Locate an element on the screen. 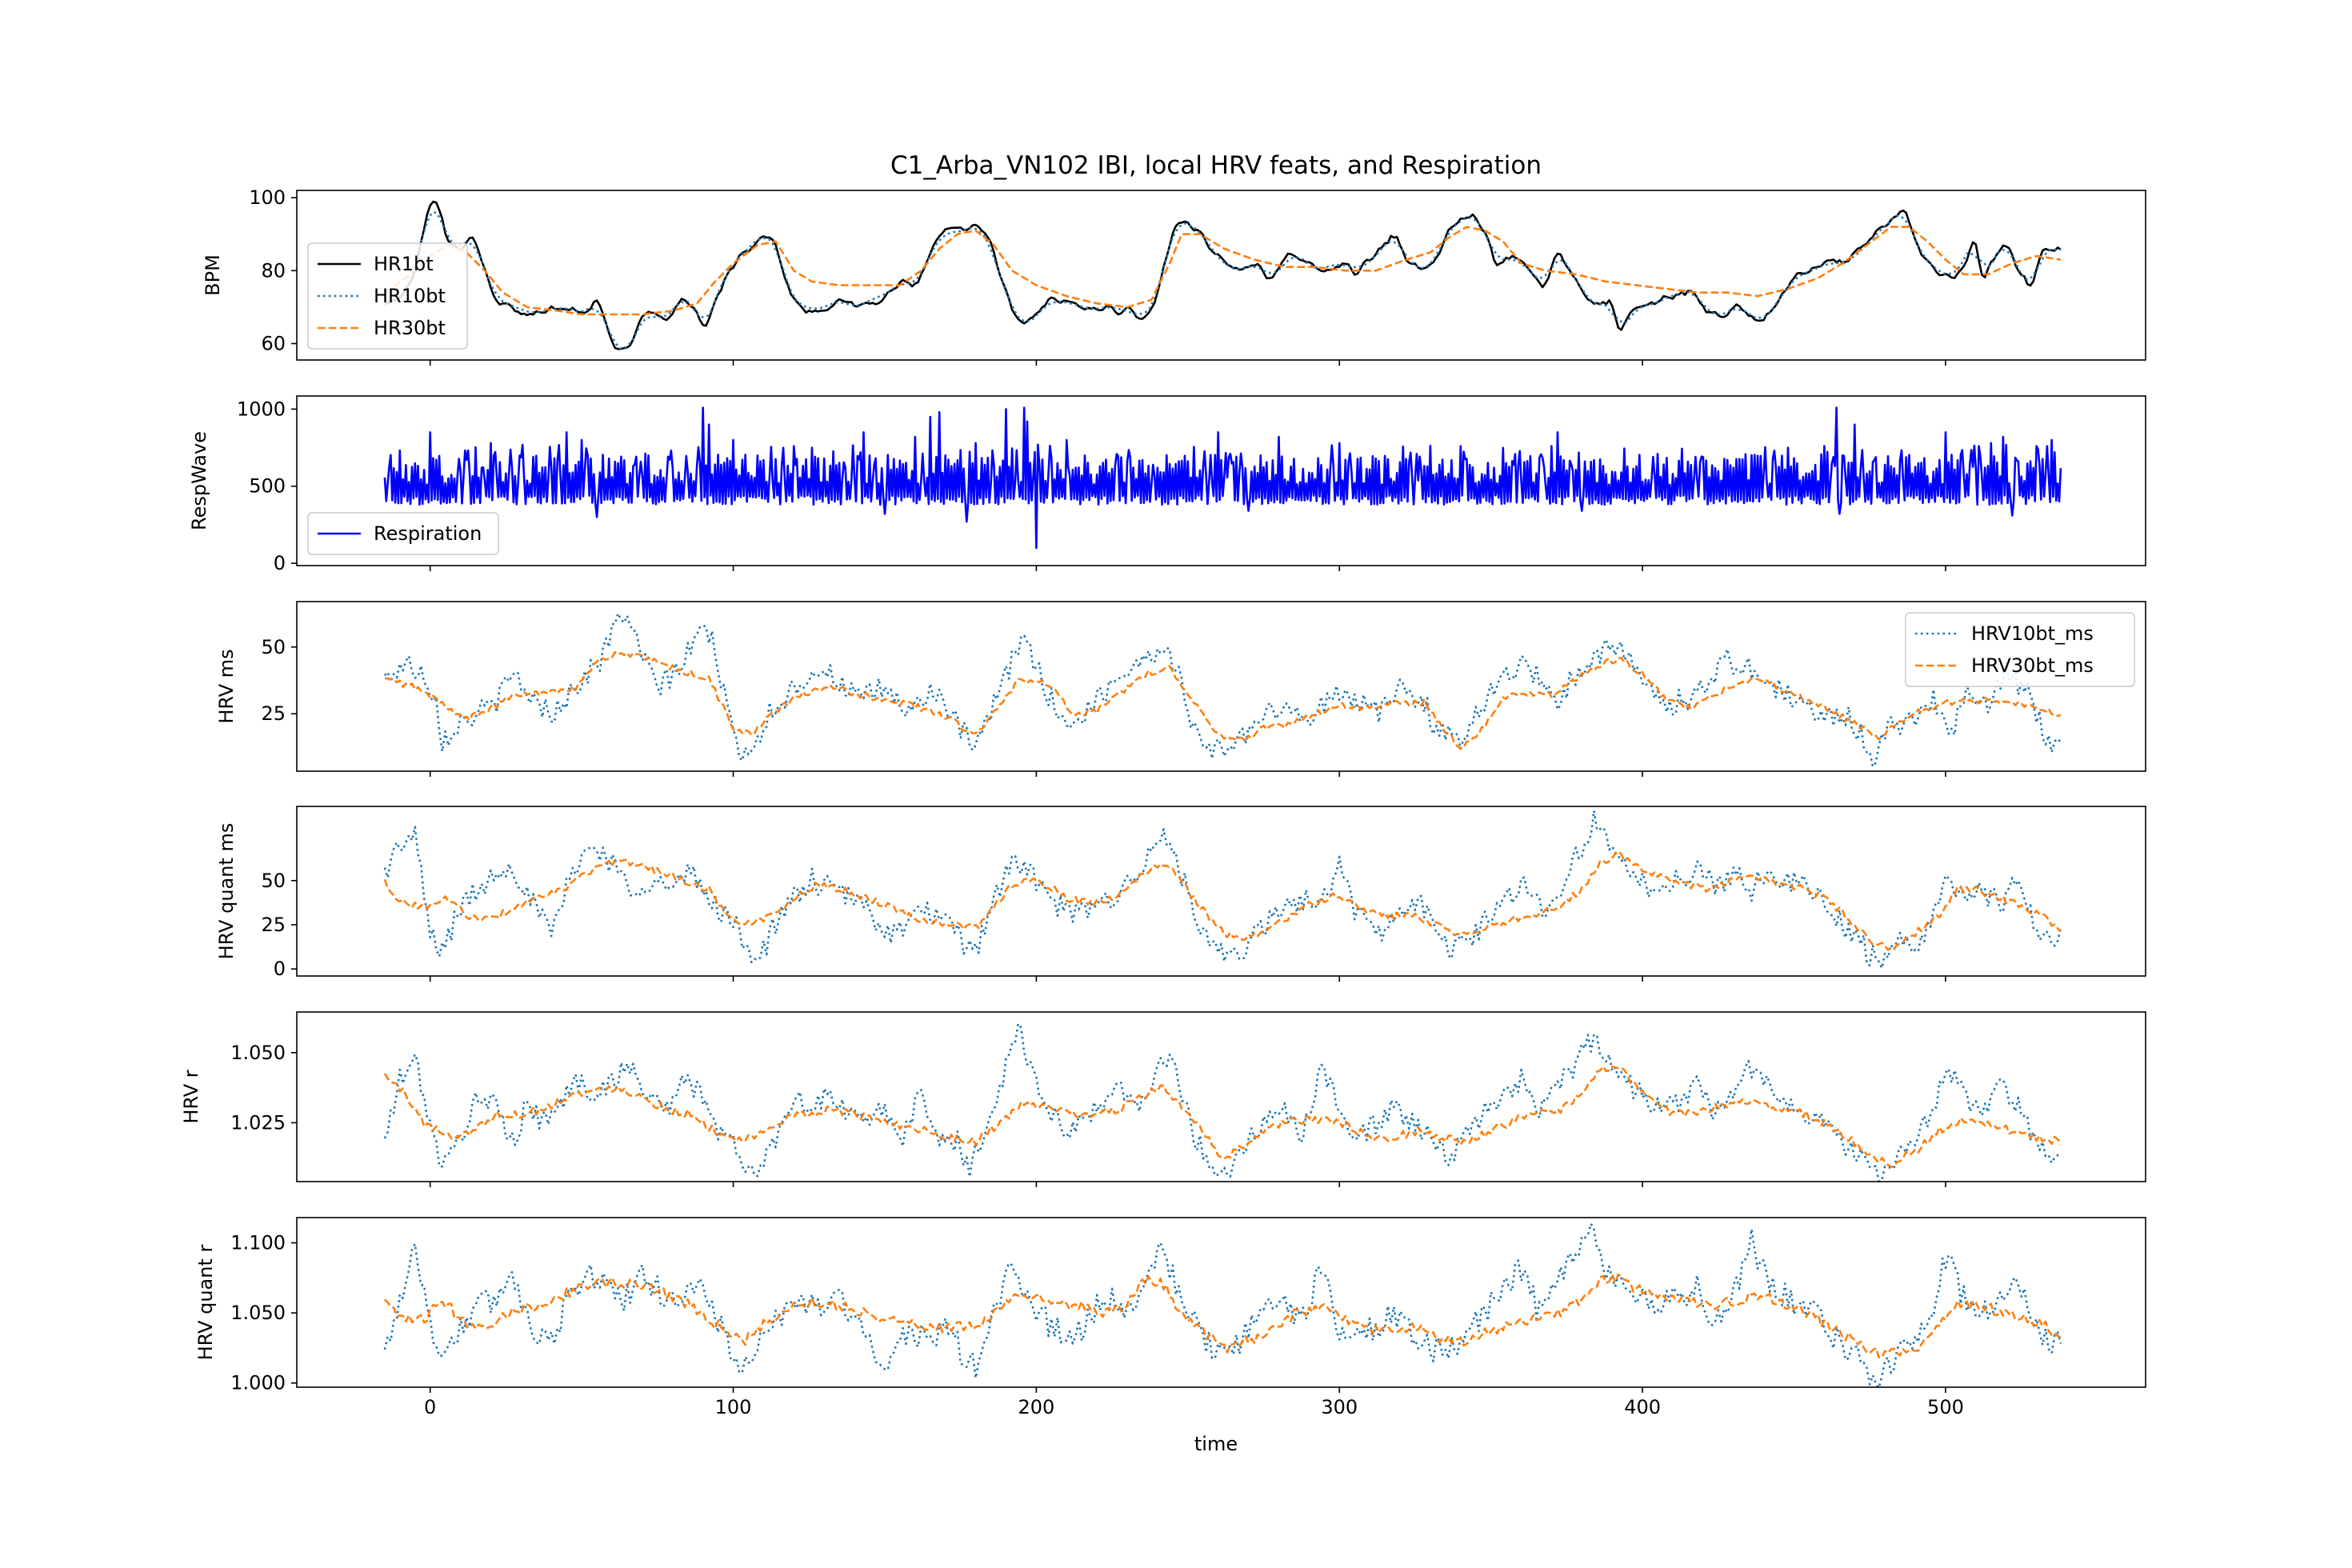 The image size is (2352, 1568). legend: HRV10bt_ms HRV30bt_ms is located at coordinates (2020, 649).